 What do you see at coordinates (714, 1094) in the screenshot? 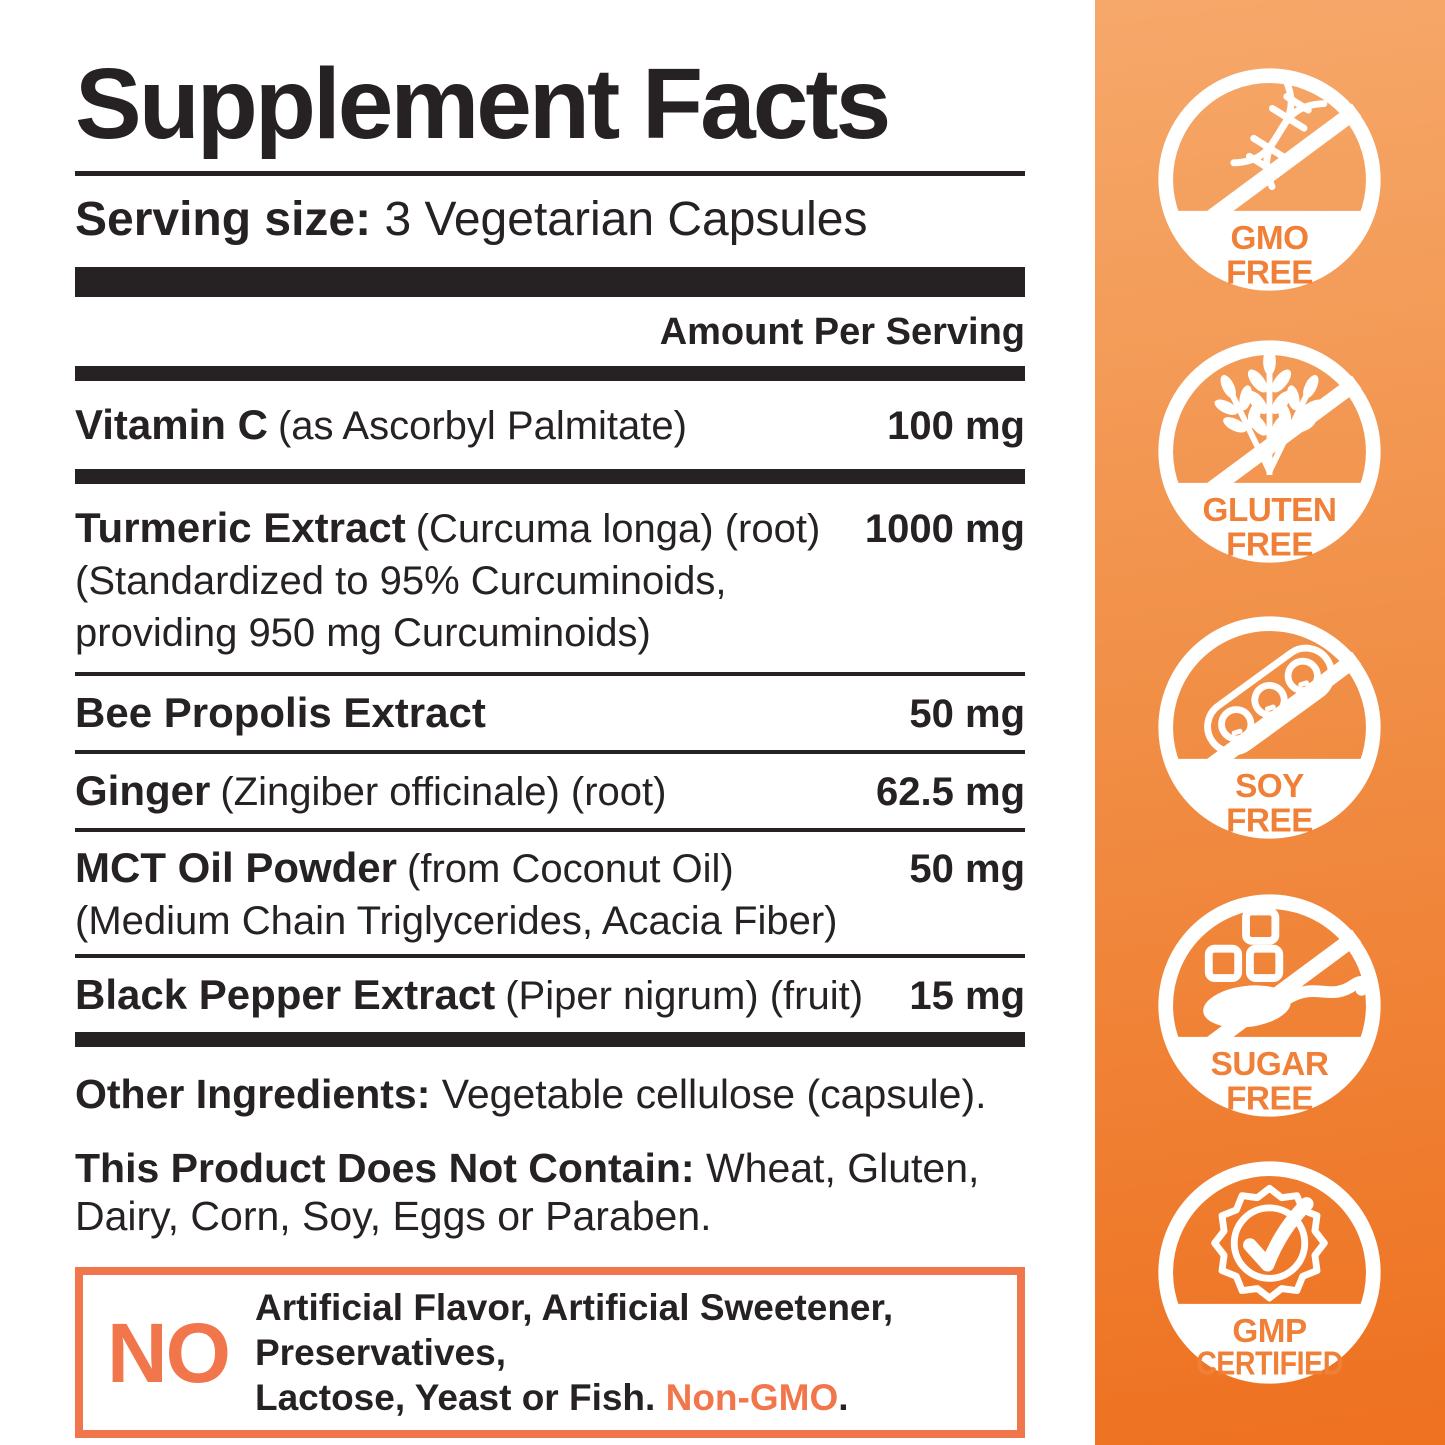
I see `other-ingredients-value: Vegetable cellulose (capsule).` at bounding box center [714, 1094].